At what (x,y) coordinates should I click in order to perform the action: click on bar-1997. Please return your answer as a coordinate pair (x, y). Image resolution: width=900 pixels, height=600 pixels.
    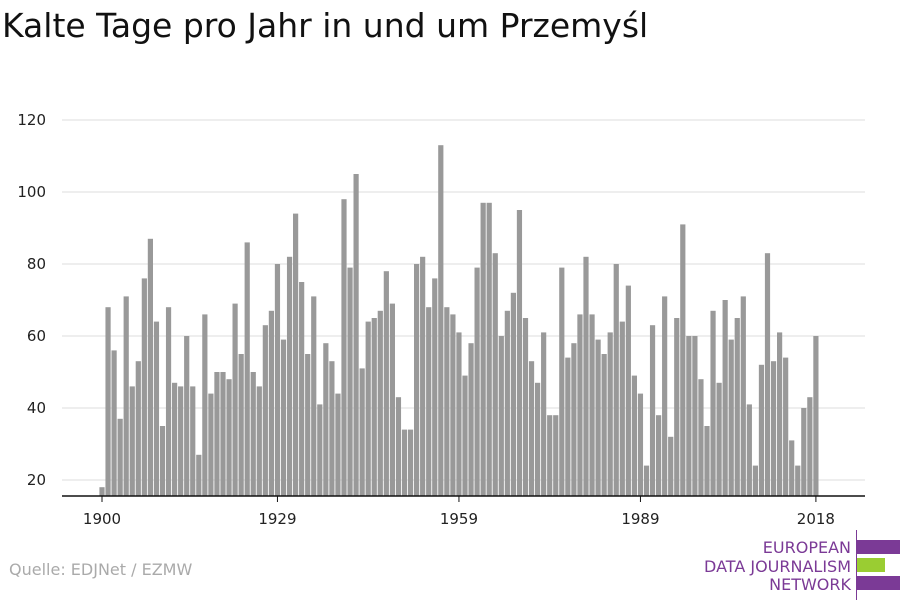
    Looking at the image, I should click on (689, 416).